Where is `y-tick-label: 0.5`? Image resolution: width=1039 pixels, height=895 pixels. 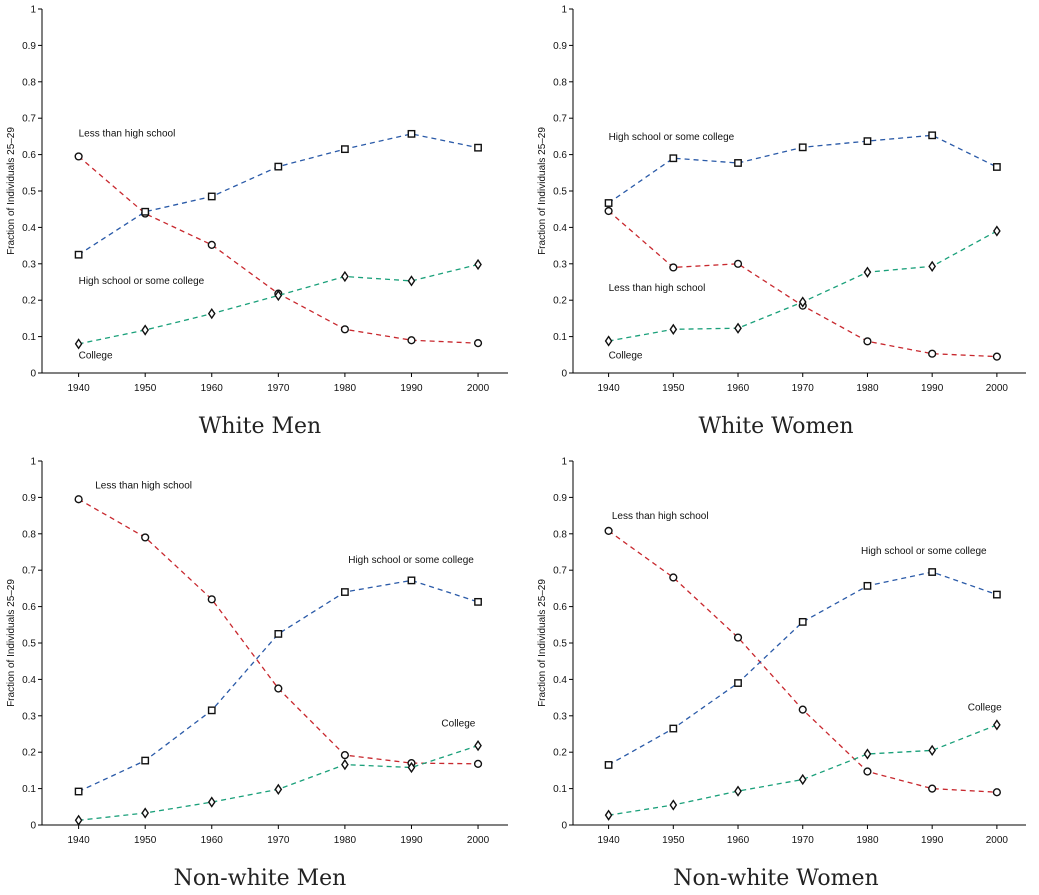
y-tick-label: 0.5 is located at coordinates (560, 192).